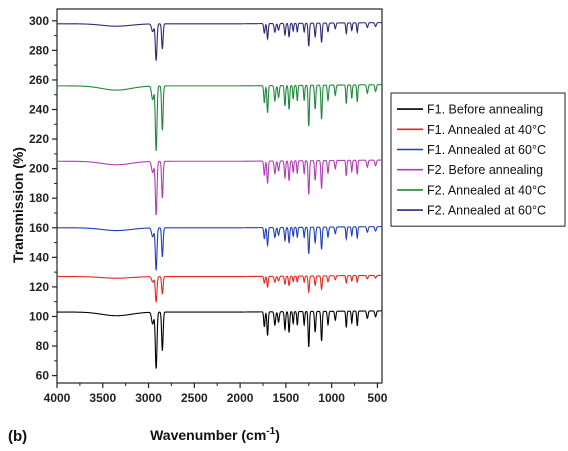  I want to click on legend-label: F1. Before annealing, so click(485, 110).